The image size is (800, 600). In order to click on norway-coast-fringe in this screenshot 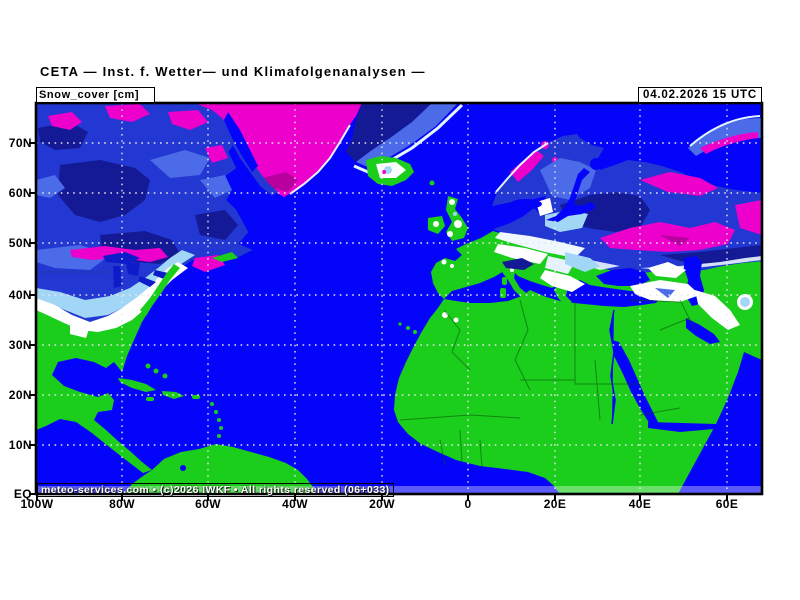, I will do `click(522, 167)`.